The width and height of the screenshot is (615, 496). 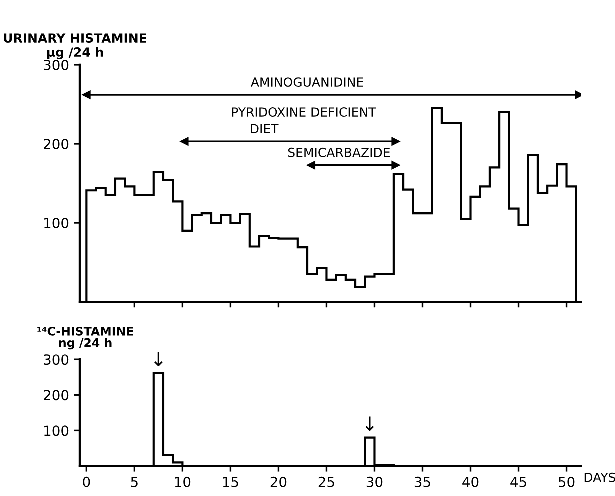 What do you see at coordinates (134, 482) in the screenshot?
I see `x-tick-label: 5` at bounding box center [134, 482].